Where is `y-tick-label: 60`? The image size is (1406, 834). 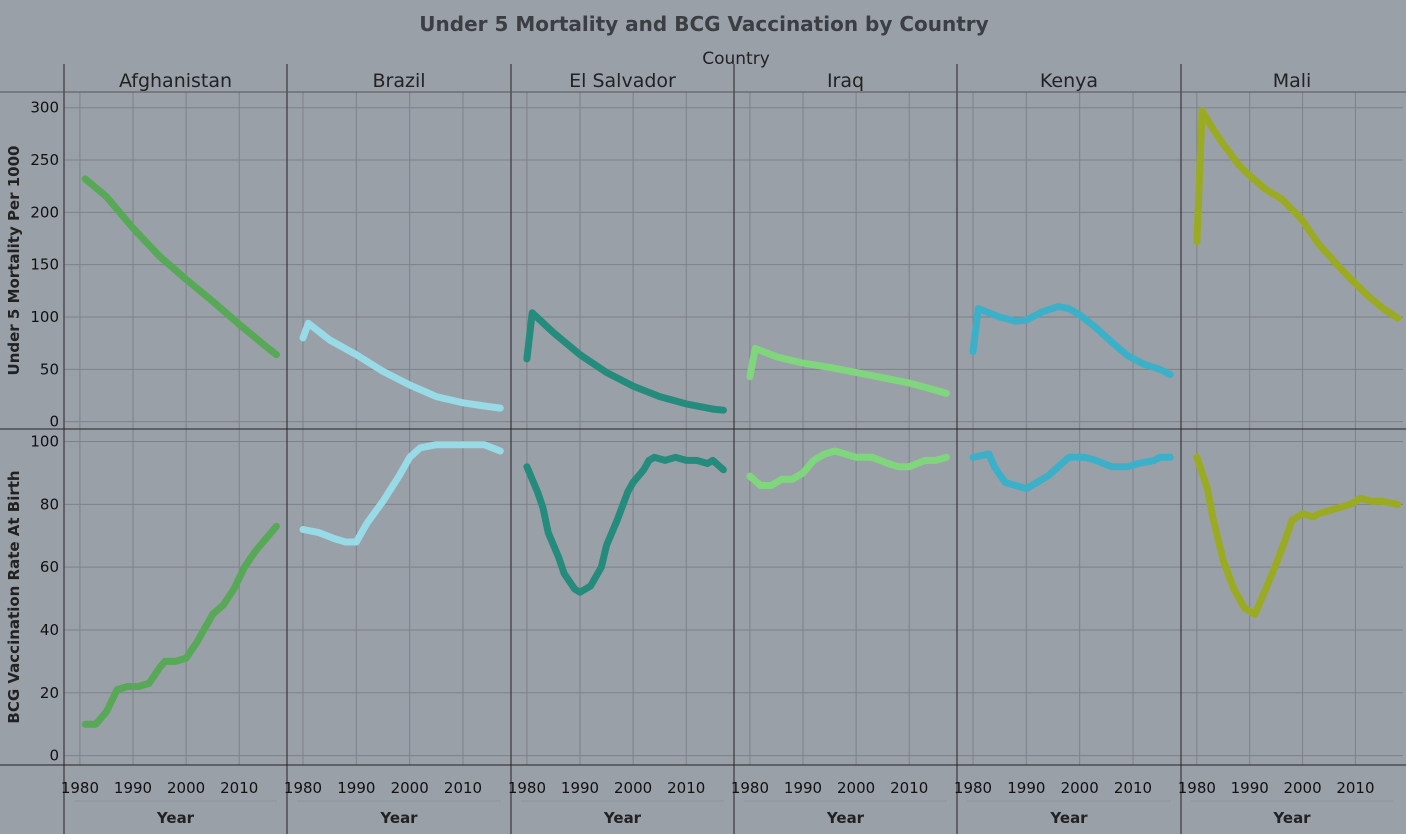 y-tick-label: 60 is located at coordinates (49, 567).